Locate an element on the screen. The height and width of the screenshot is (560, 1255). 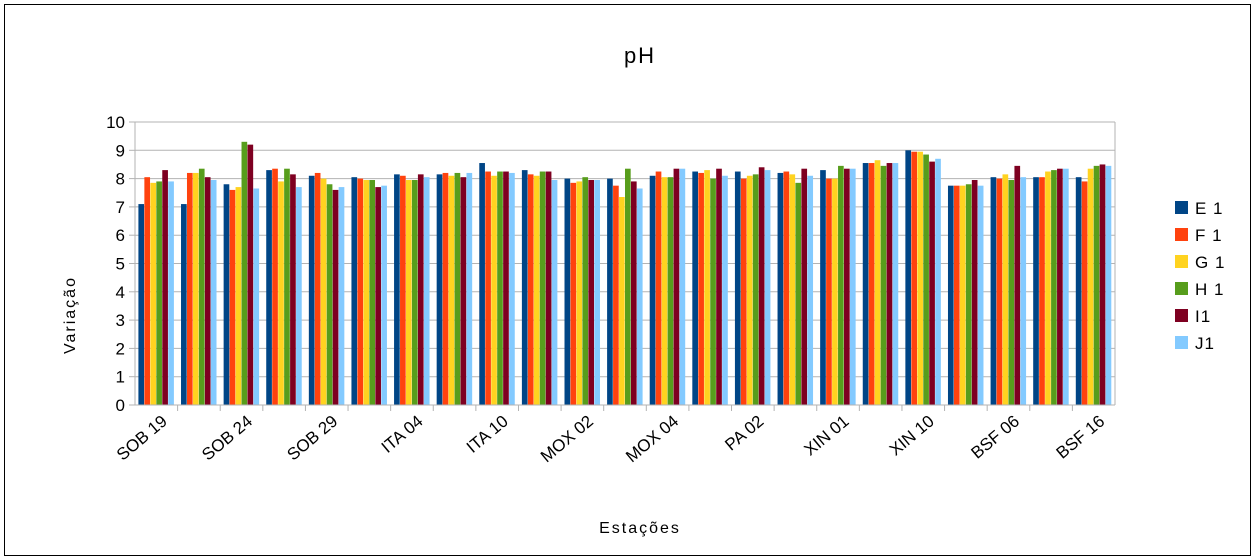
y-axis-title: Variação is located at coordinates (70, 315).